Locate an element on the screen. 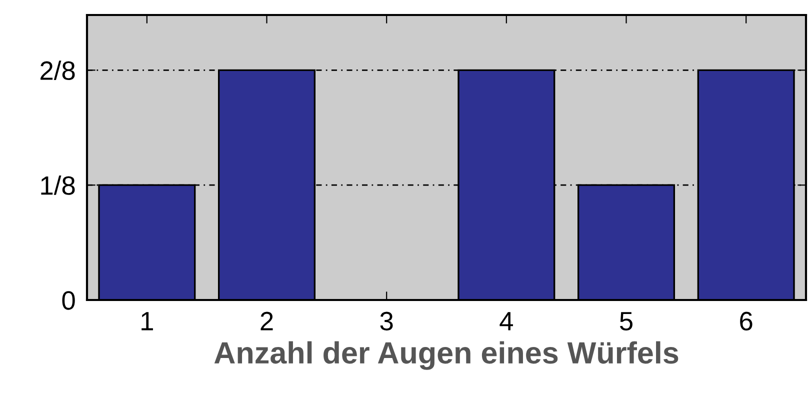  x-tick-label: 1 is located at coordinates (147, 321).